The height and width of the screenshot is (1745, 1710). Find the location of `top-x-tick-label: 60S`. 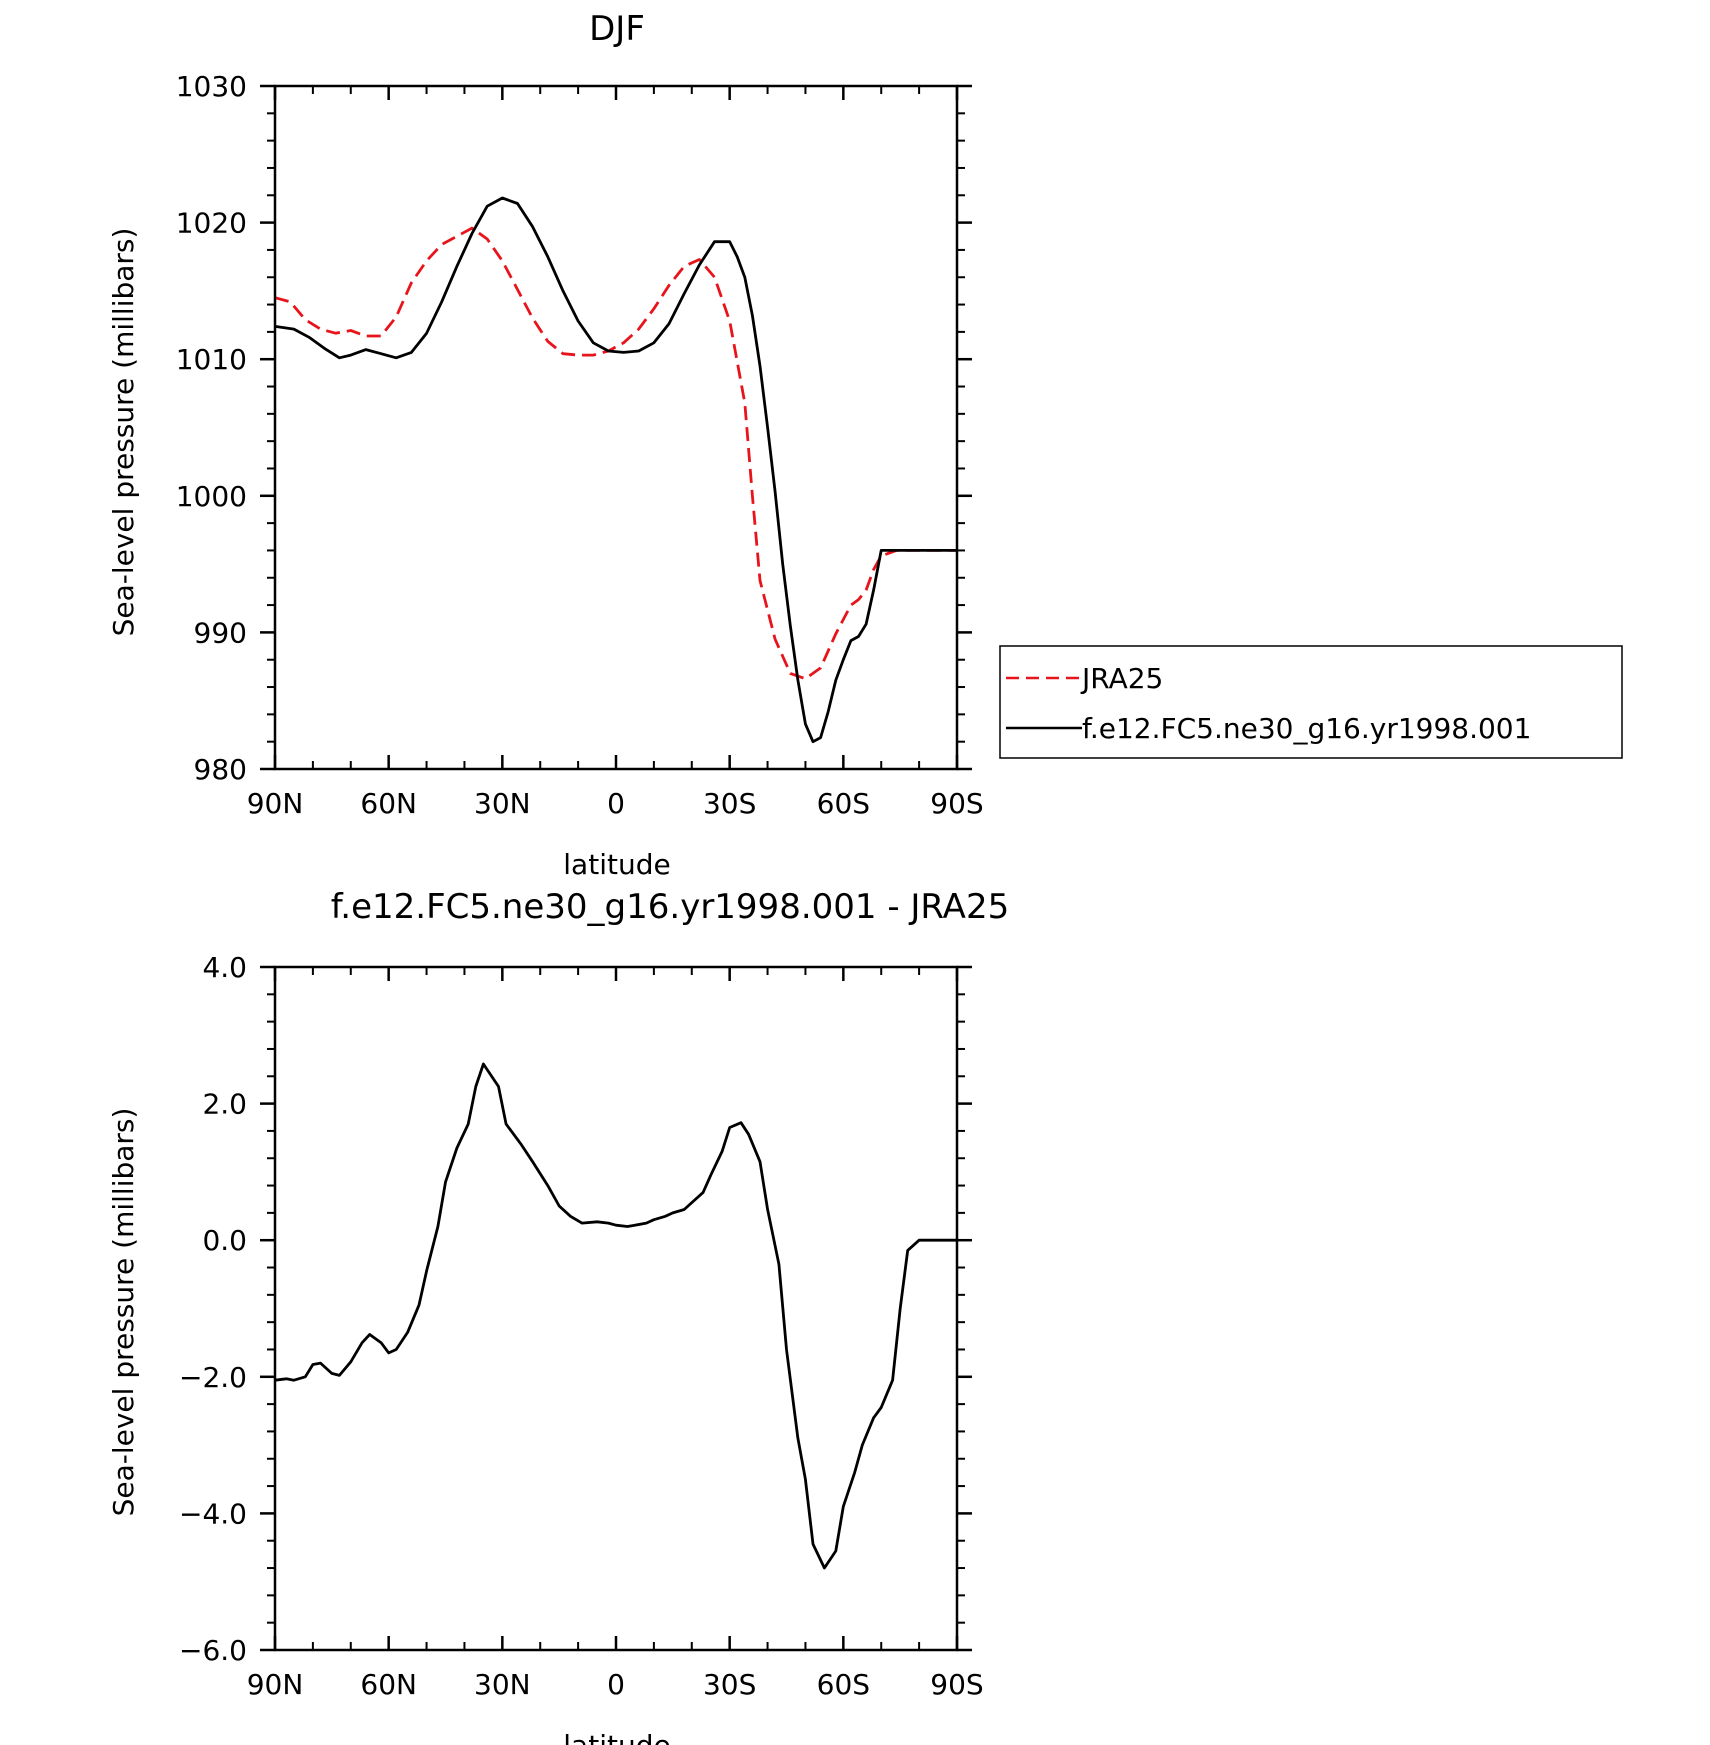

top-x-tick-label: 60S is located at coordinates (843, 803).